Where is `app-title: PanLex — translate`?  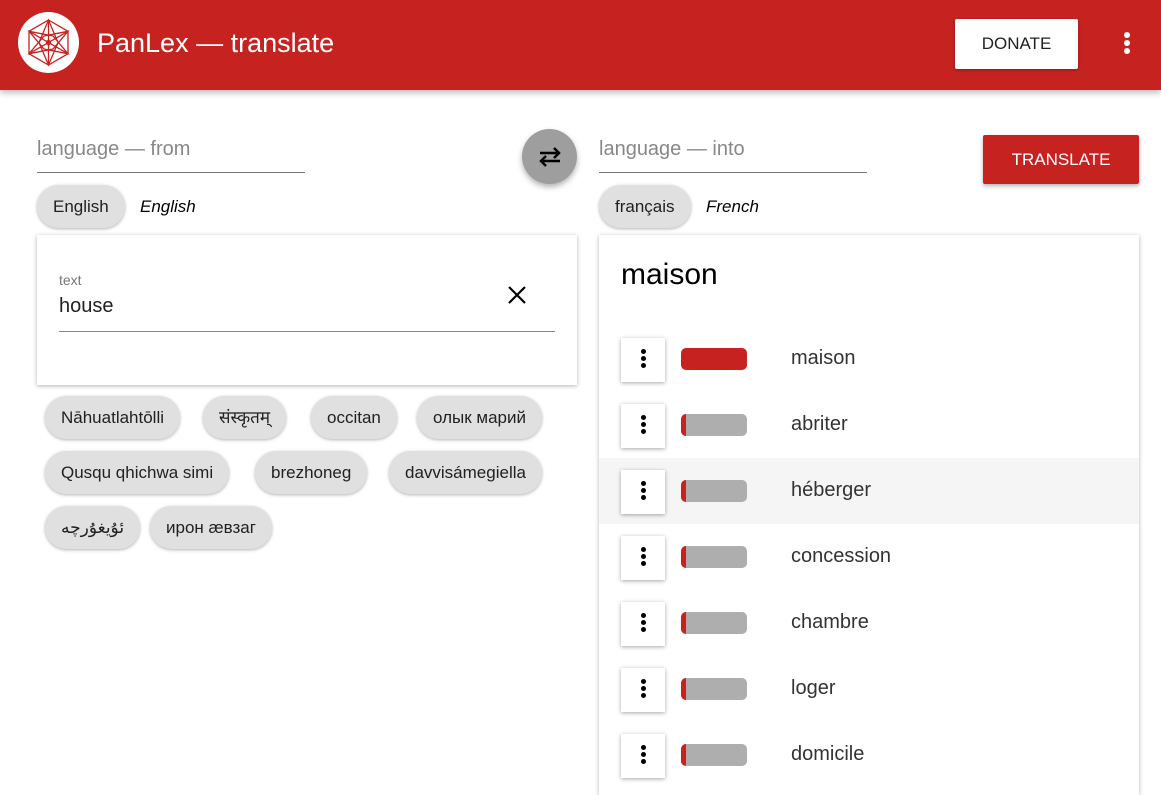 app-title: PanLex — translate is located at coordinates (216, 43).